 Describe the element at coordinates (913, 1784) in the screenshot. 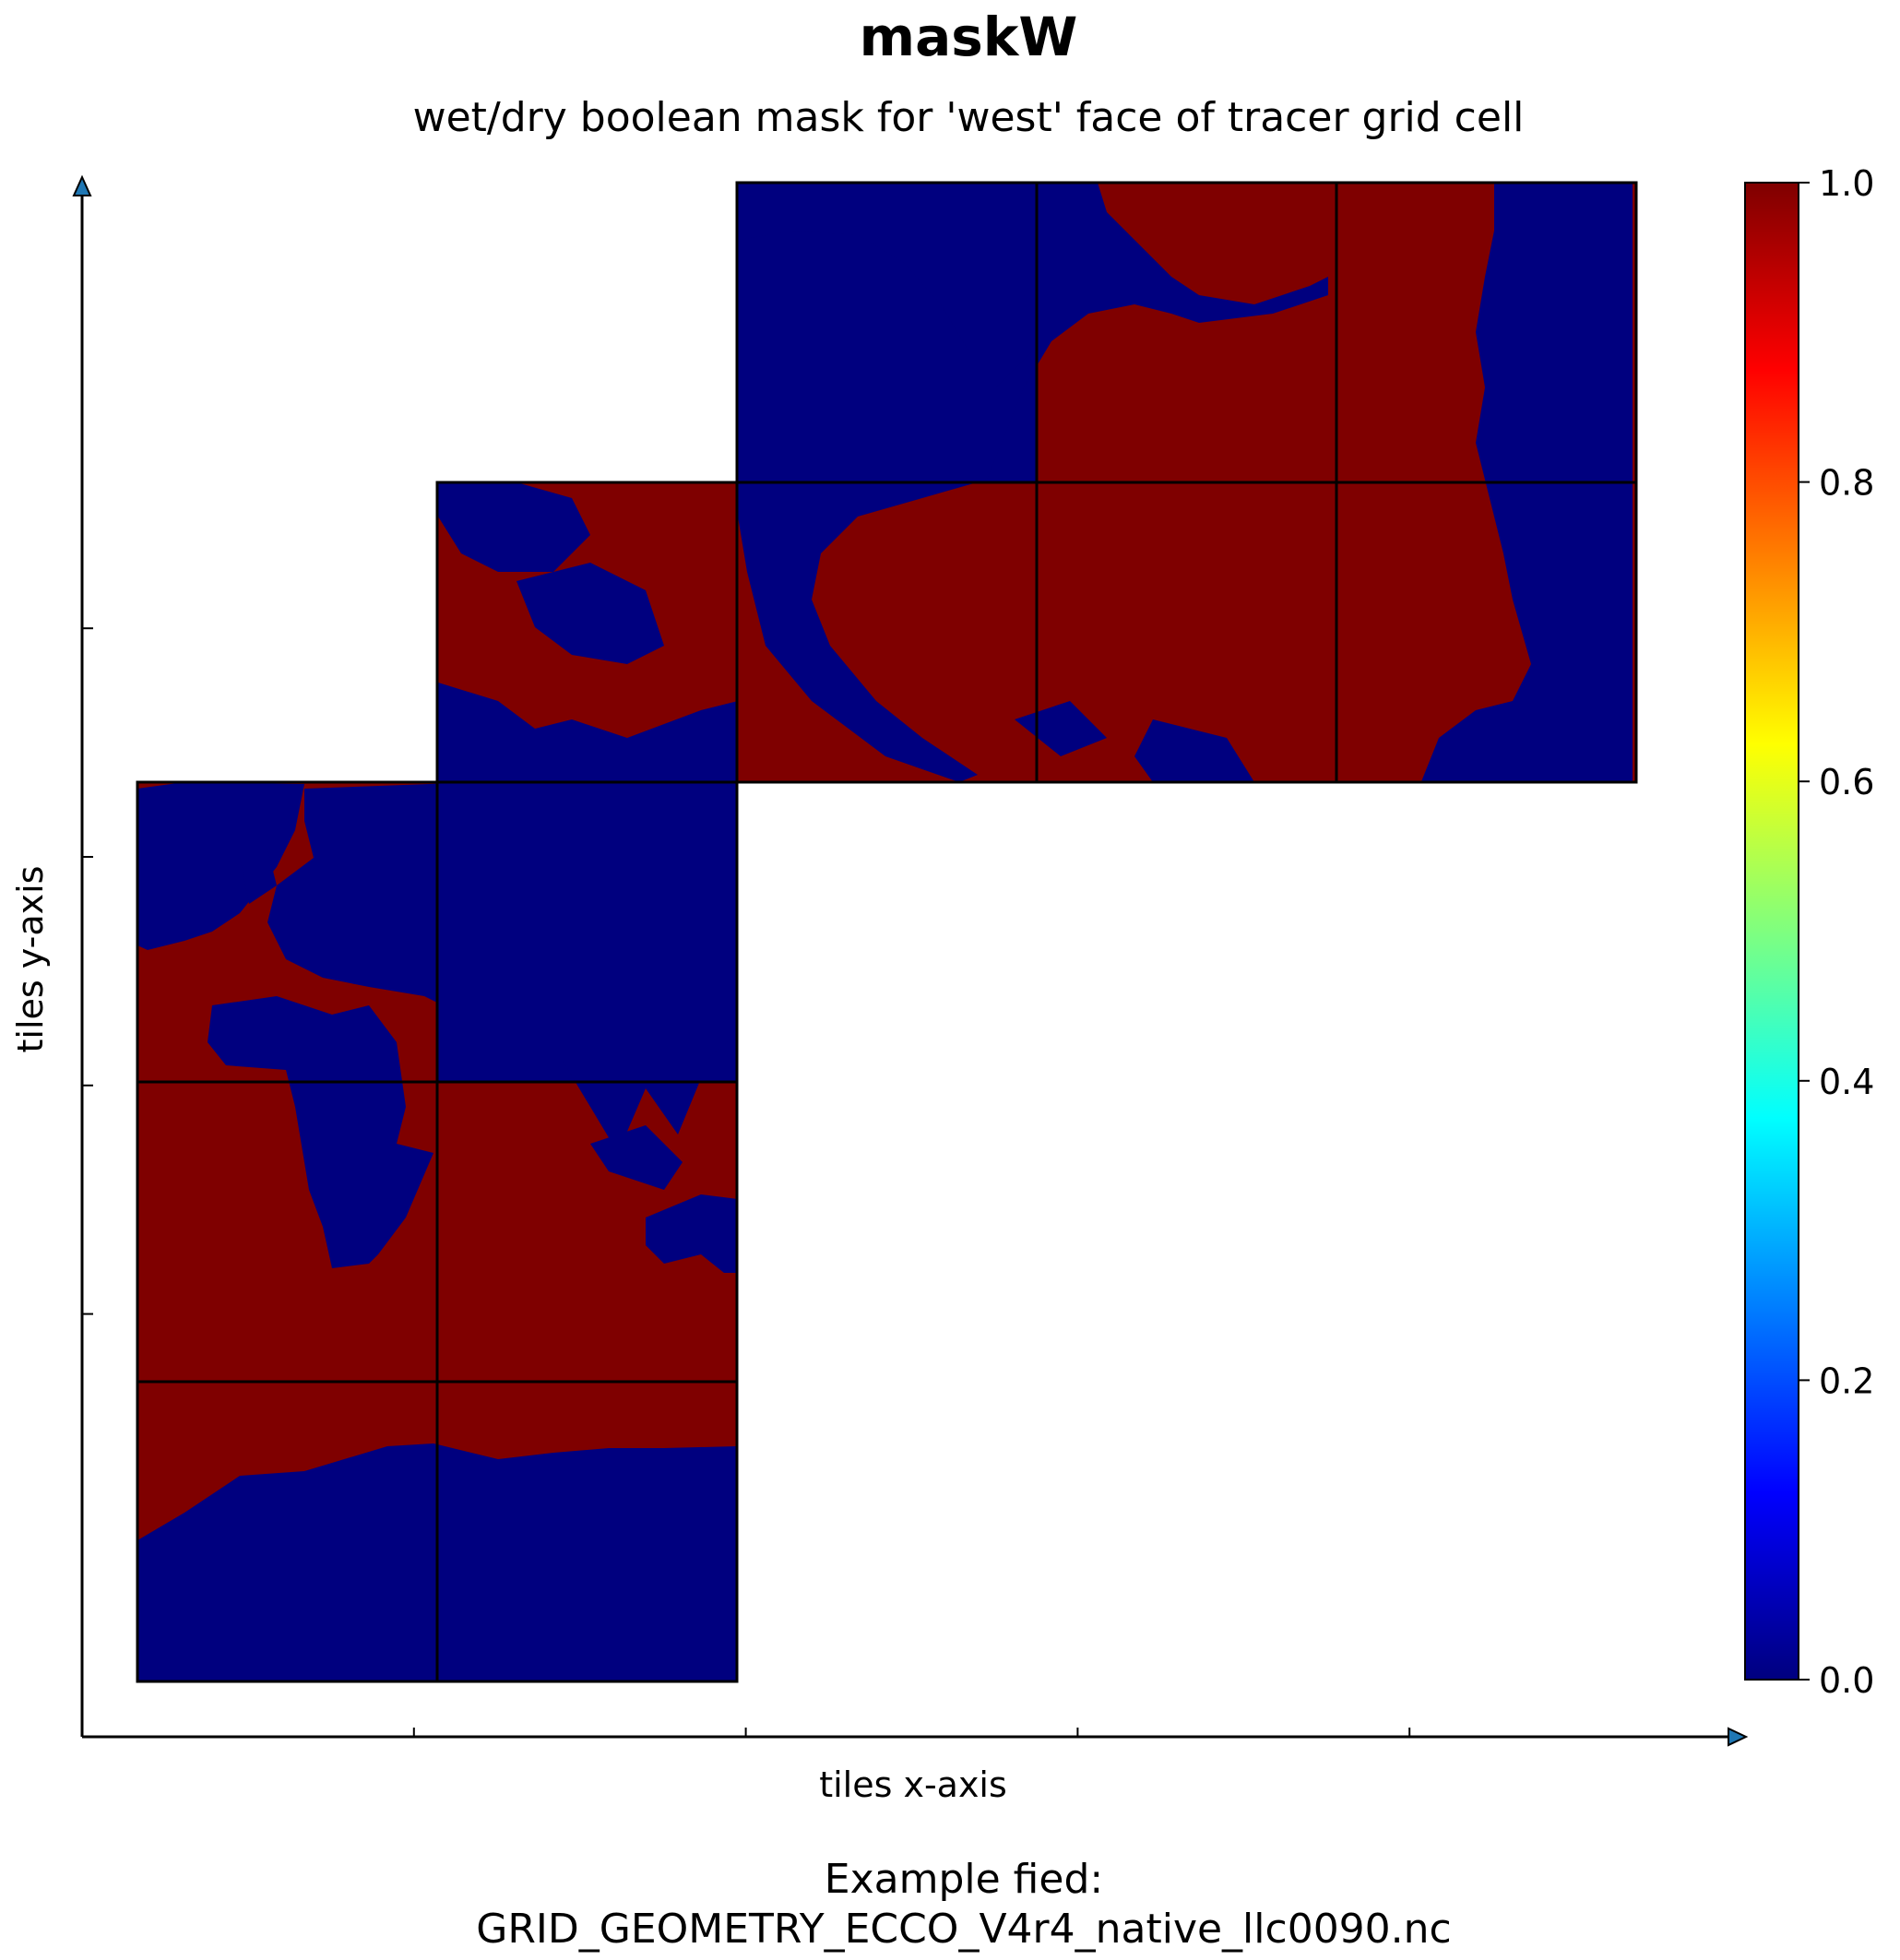

I see `x-axis-label: tiles x-axis` at that location.